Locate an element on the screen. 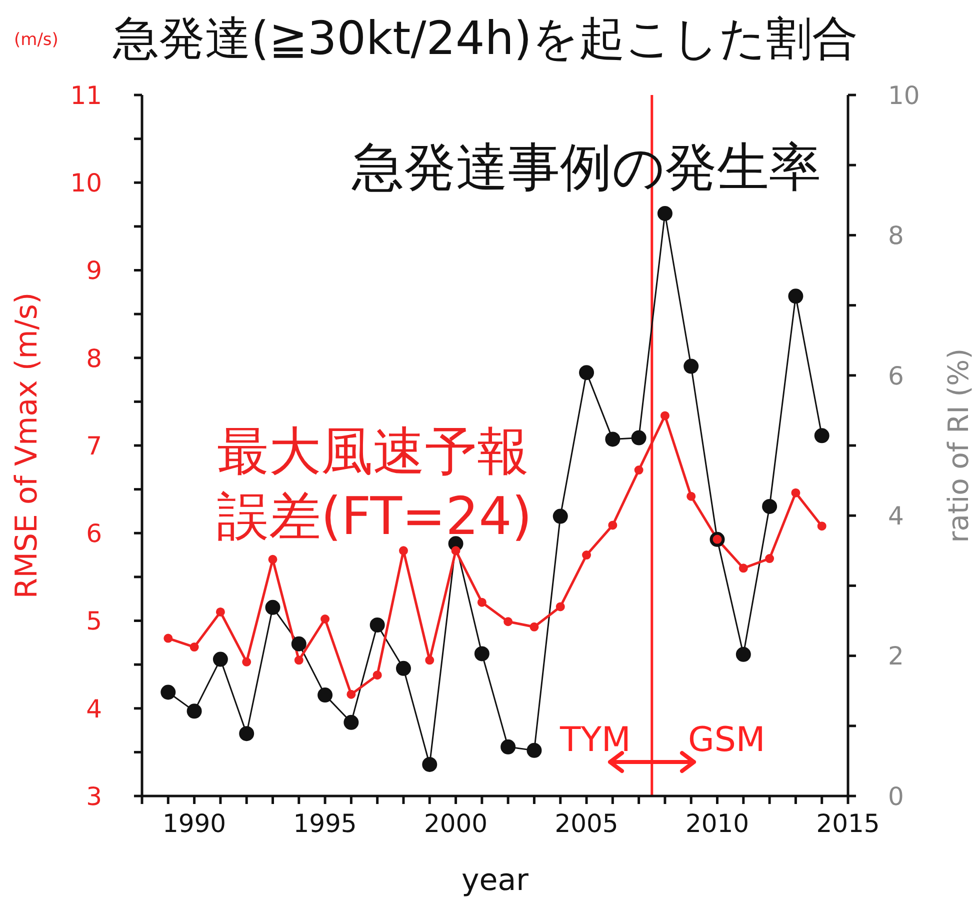 The height and width of the screenshot is (907, 977). y-tick-label: 10 is located at coordinates (86, 183).